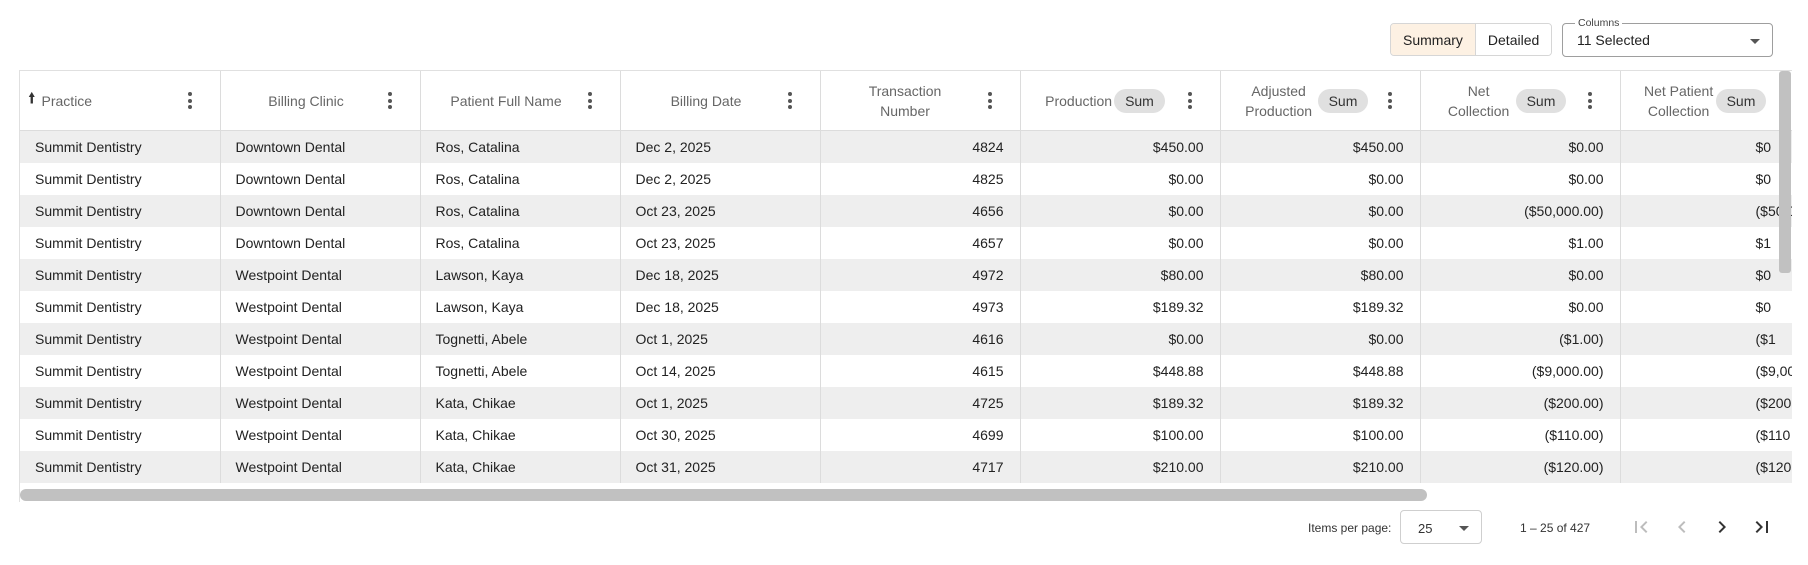  What do you see at coordinates (720, 434) in the screenshot?
I see `cell-billing-date: Oct 30, 2025` at bounding box center [720, 434].